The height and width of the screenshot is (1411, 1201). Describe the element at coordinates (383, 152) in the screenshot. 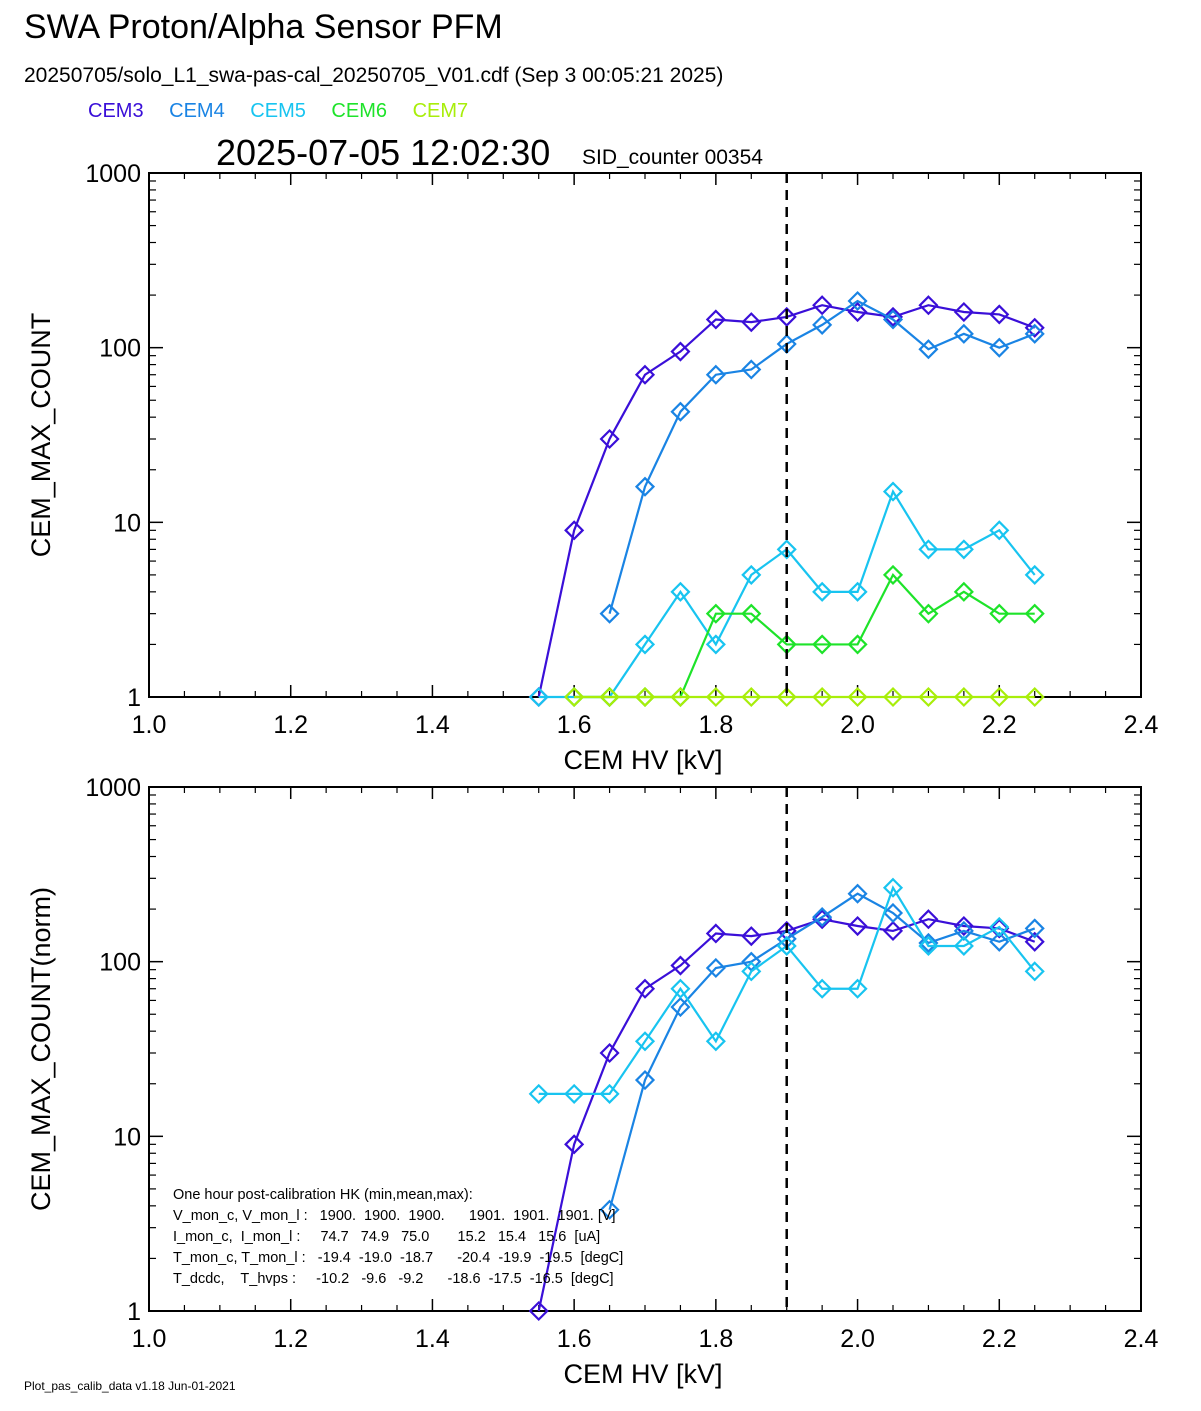

I see `timestamp: 2025-07-05 12:02:30` at that location.